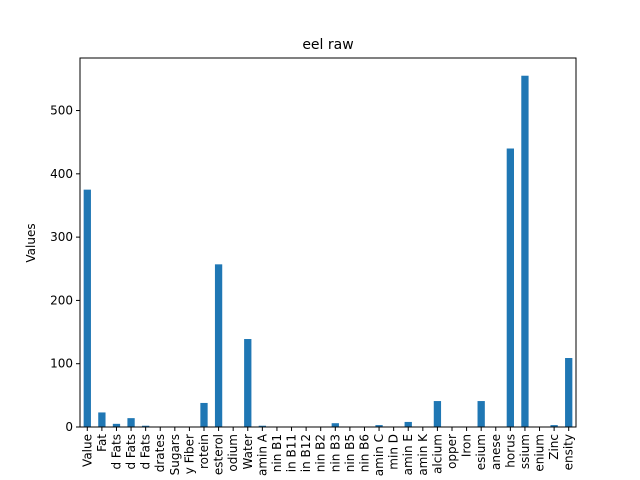  Describe the element at coordinates (510, 451) in the screenshot. I see `x-tick-label-29: horus` at that location.